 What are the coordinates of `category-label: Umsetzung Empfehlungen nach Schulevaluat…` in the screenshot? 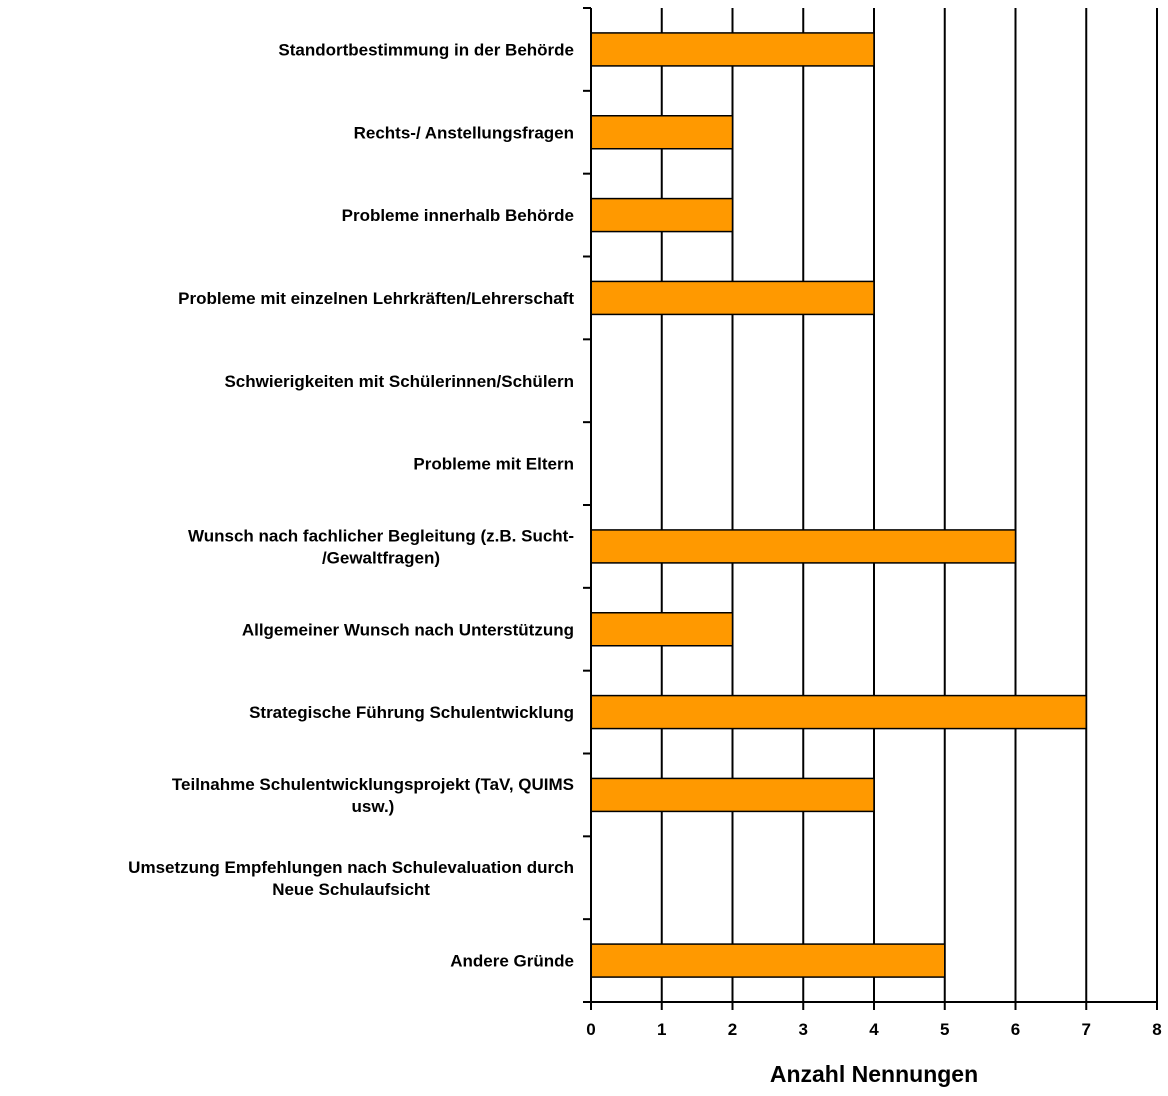 It's located at (351, 867).